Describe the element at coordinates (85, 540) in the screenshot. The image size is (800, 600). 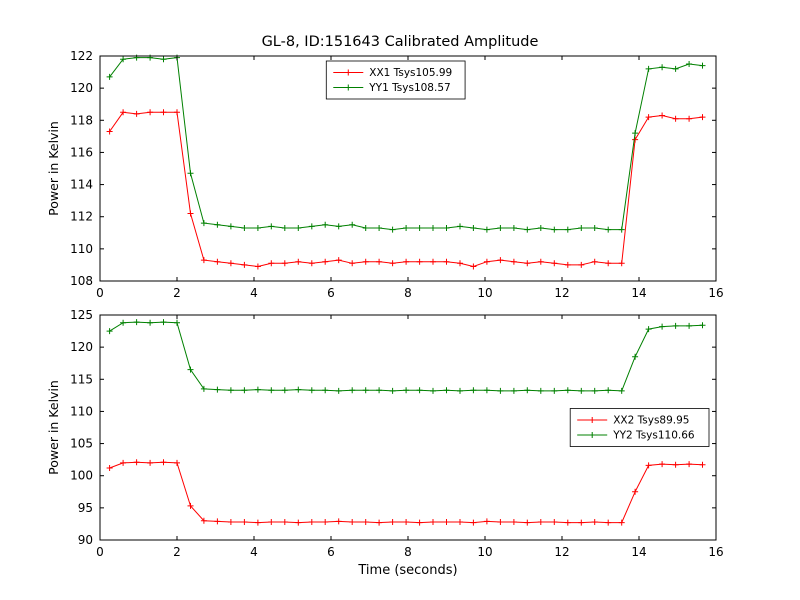
I see `y-tick-label: 90` at that location.